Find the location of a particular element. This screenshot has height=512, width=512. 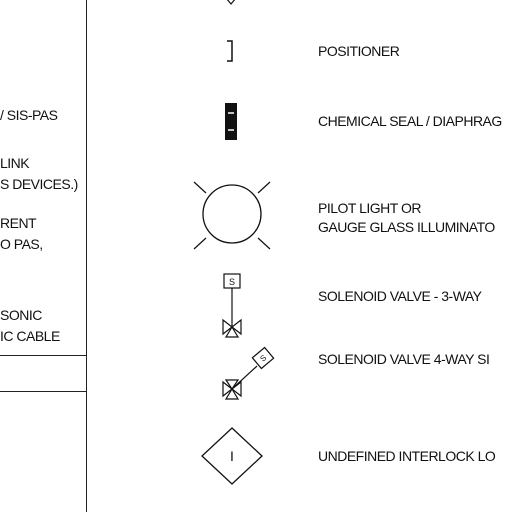

left-text-sis-pas: / SIS-PAS is located at coordinates (29, 115).